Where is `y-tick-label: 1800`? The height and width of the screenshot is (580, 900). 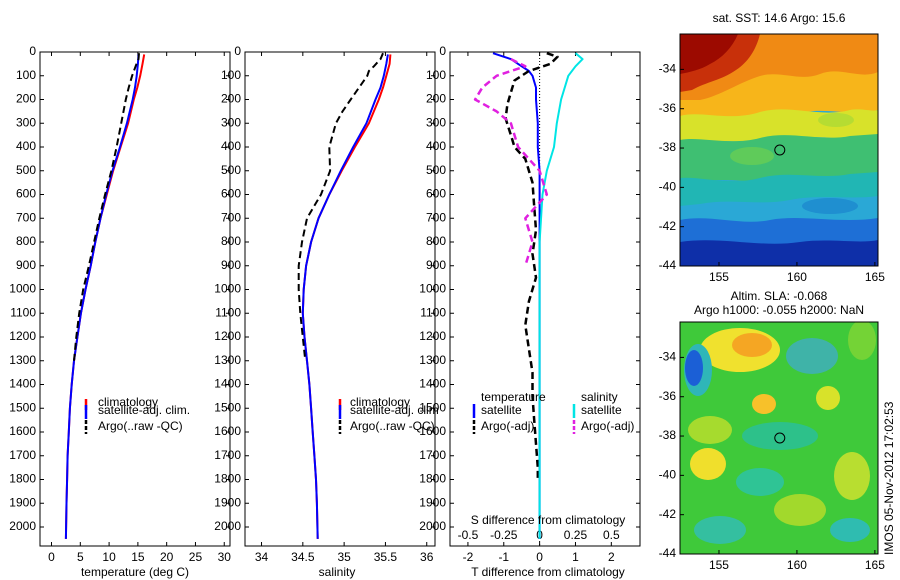
y-tick-label: 1800 is located at coordinates (22, 479).